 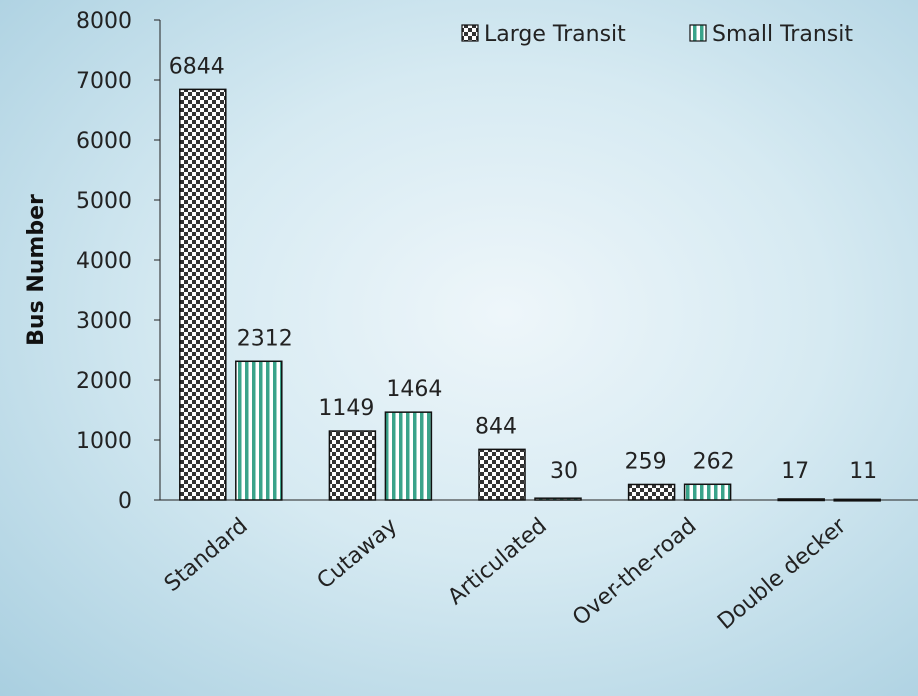 What do you see at coordinates (104, 81) in the screenshot?
I see `y-tick-label: 7000` at bounding box center [104, 81].